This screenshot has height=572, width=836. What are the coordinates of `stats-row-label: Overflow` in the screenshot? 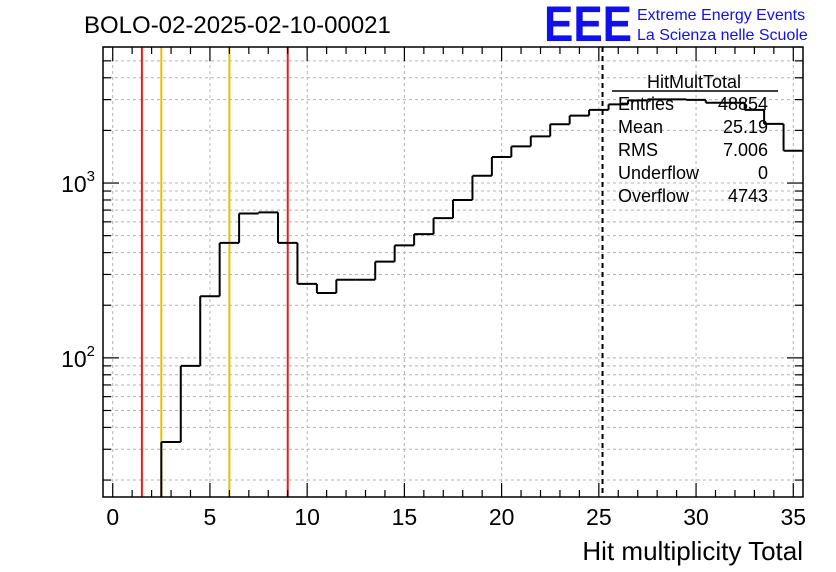 It's located at (654, 196).